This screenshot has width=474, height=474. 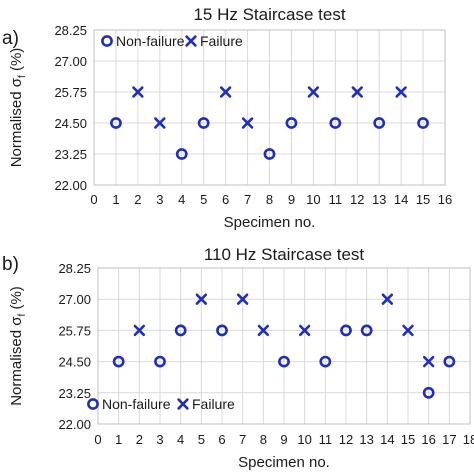 I want to click on x-tick-label: 18, so click(x=468, y=439).